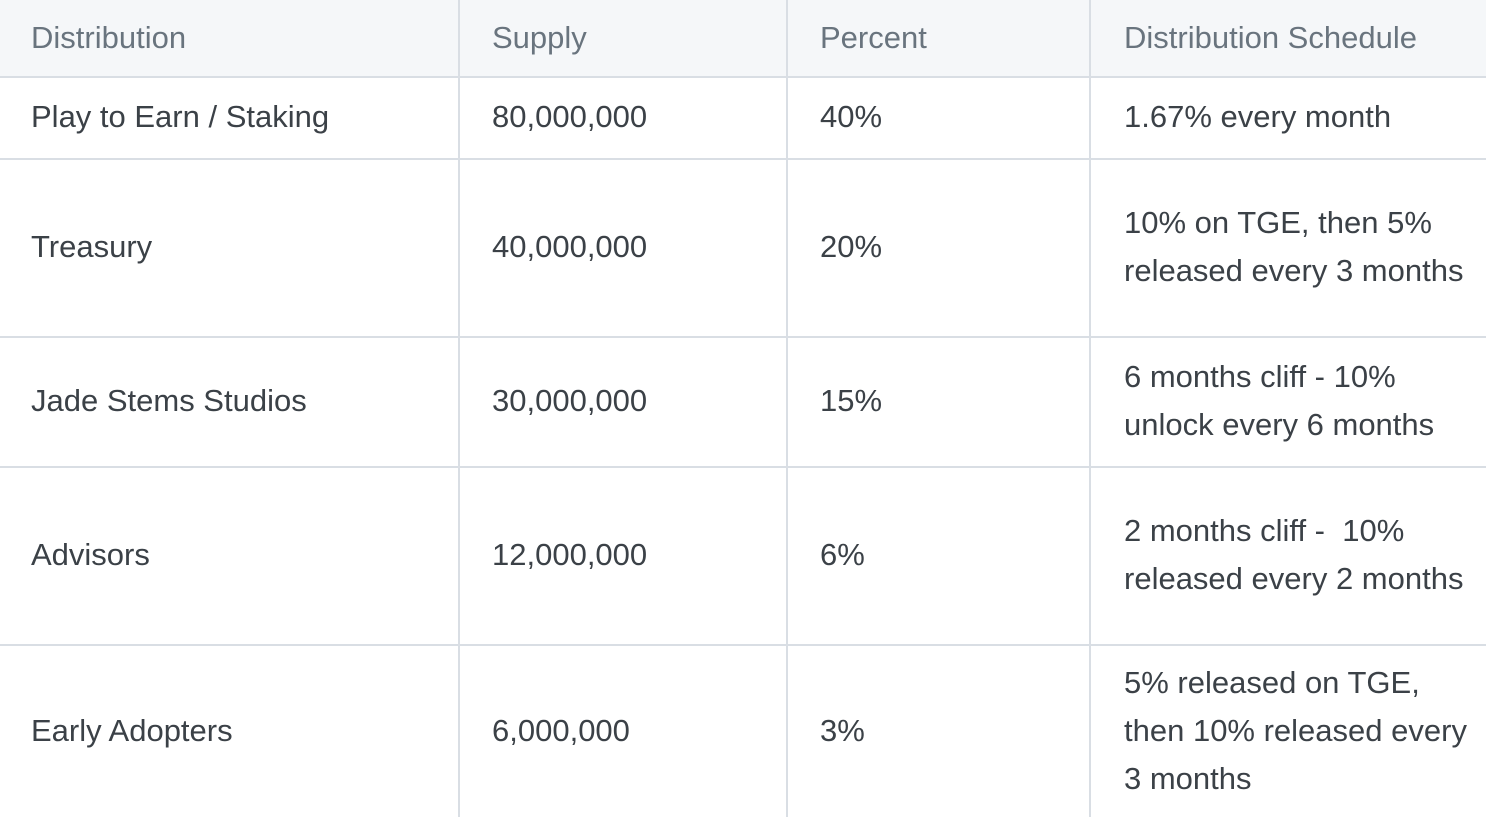 Image resolution: width=1486 pixels, height=818 pixels. I want to click on cell-percent: 40%, so click(938, 118).